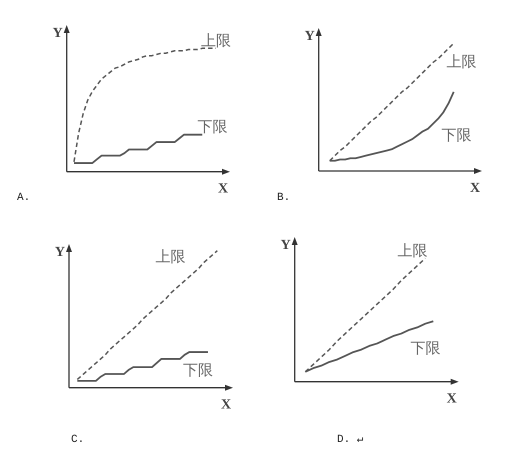 This screenshot has height=461, width=514. What do you see at coordinates (77, 440) in the screenshot?
I see `text: C.` at bounding box center [77, 440].